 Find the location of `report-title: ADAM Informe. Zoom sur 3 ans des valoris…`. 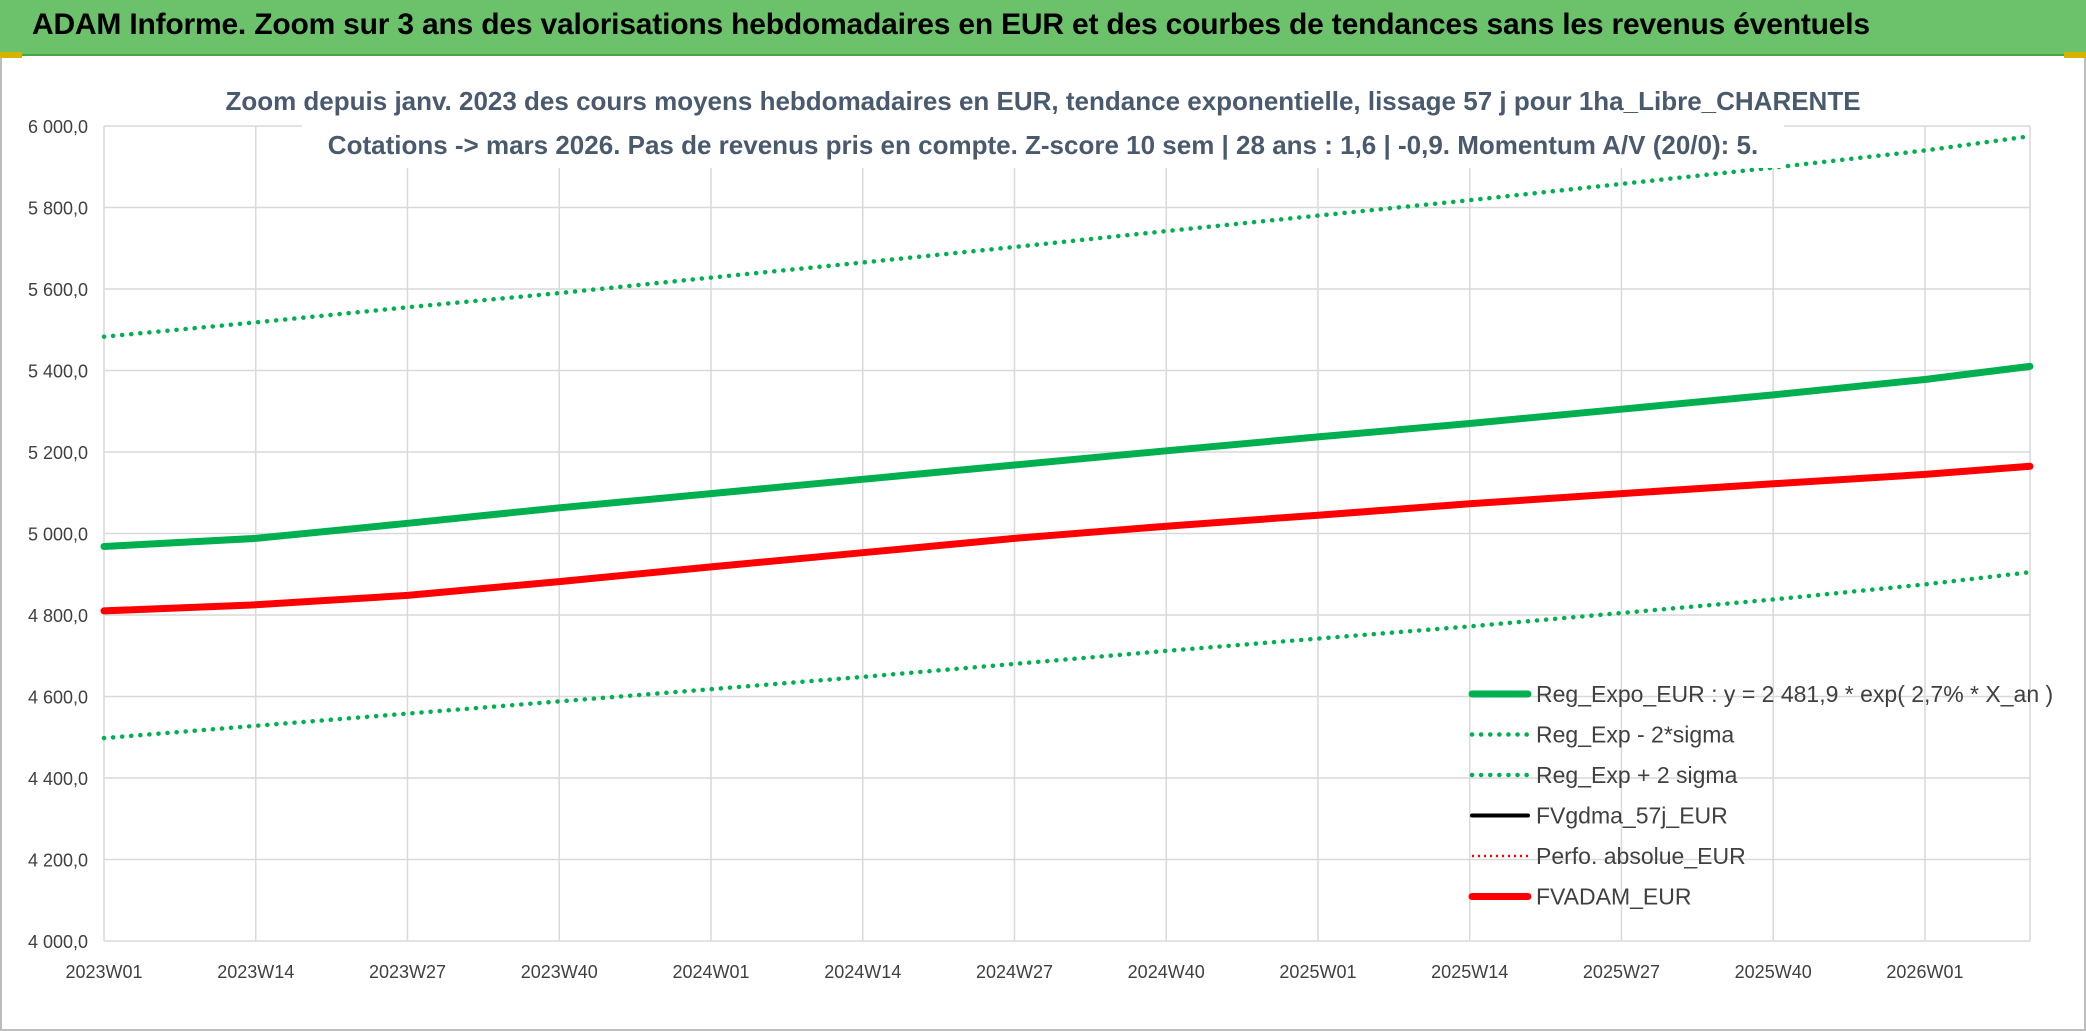

report-title: ADAM Informe. Zoom sur 3 ans des valoris… is located at coordinates (951, 24).